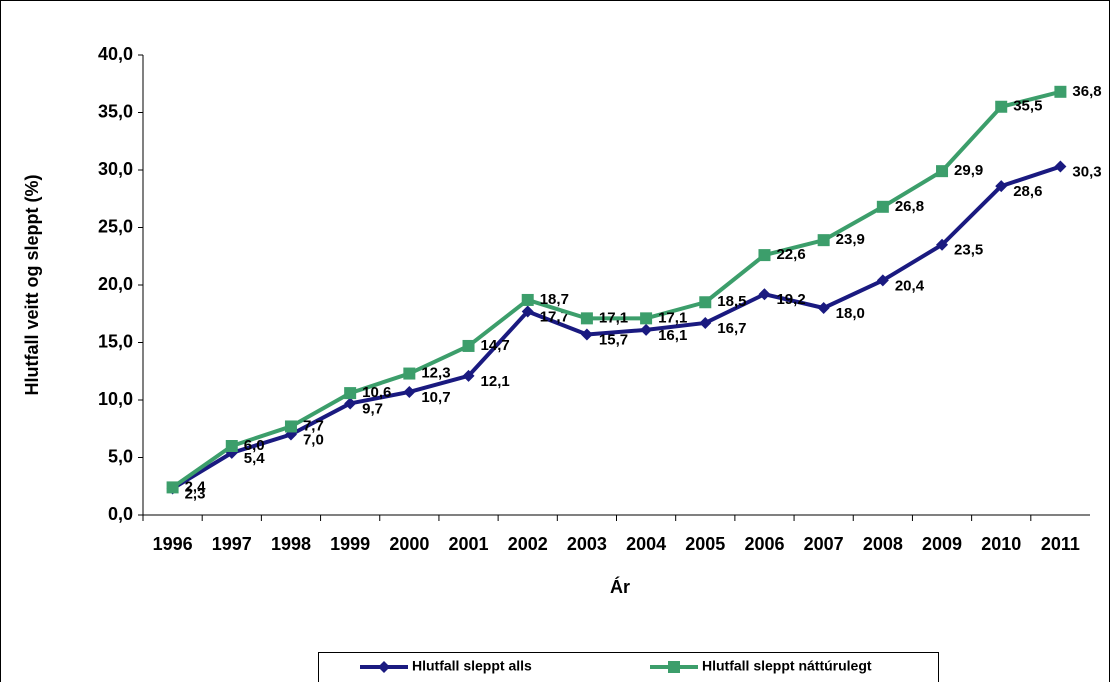  I want to click on data-label: 23,9, so click(850, 239).